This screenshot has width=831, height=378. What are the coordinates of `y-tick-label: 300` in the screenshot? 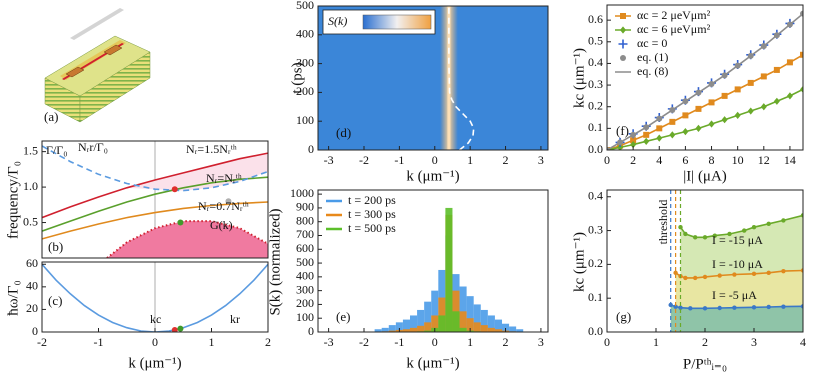 It's located at (305, 289).